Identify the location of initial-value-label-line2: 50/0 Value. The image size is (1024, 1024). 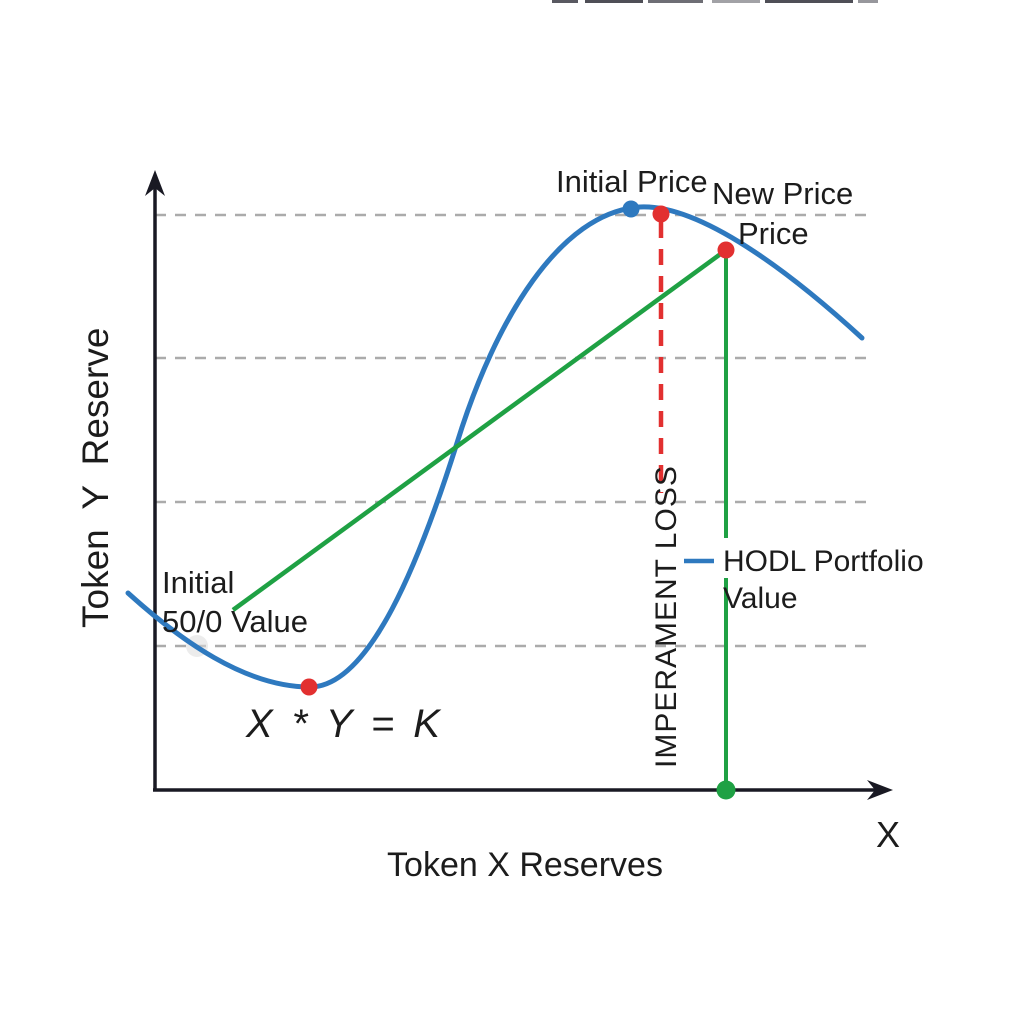
(235, 621).